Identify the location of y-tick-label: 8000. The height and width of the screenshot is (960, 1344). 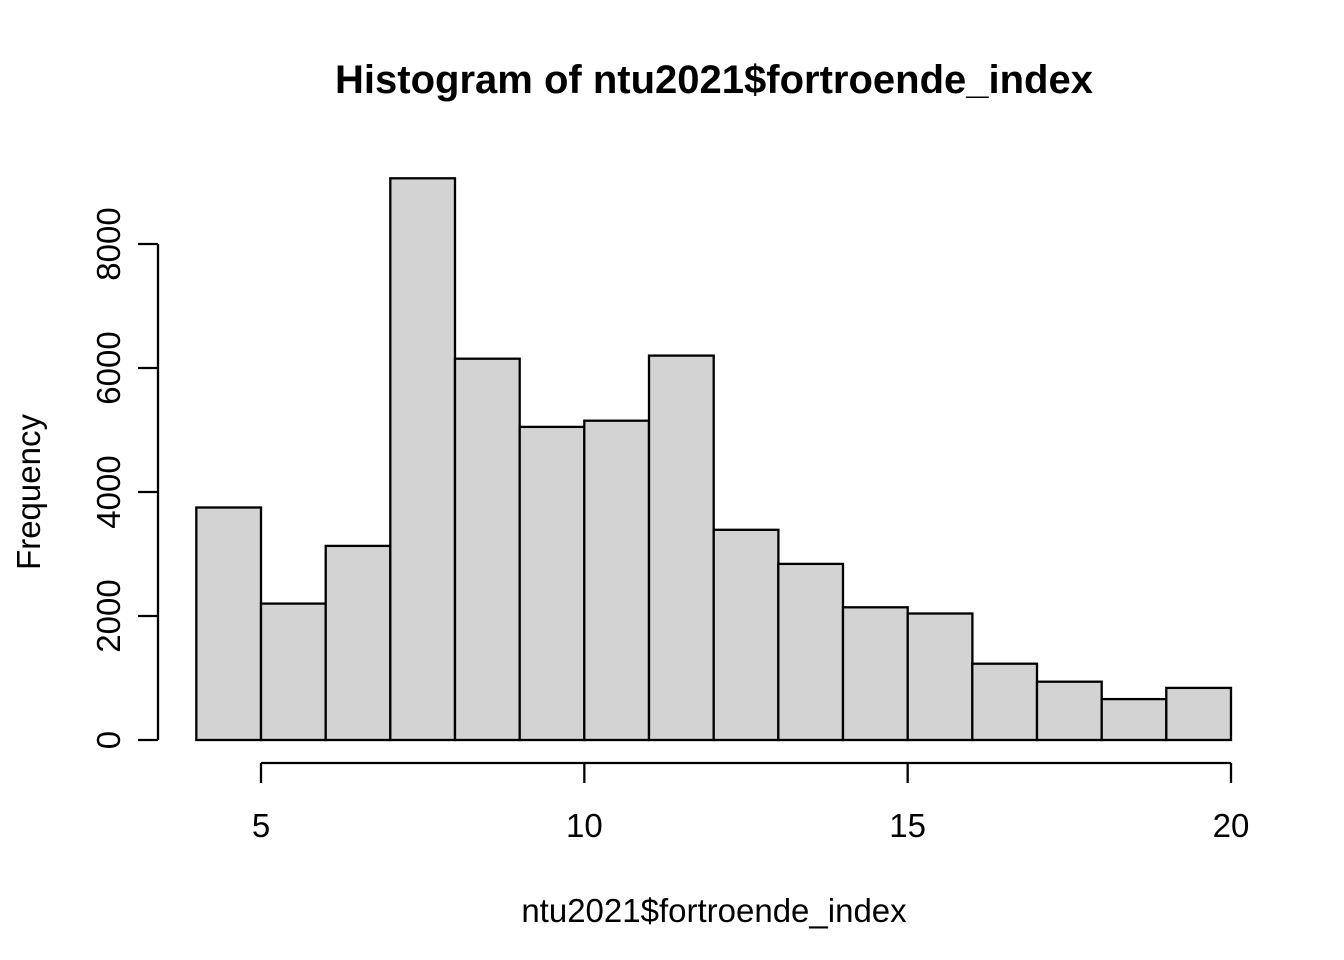
(108, 243).